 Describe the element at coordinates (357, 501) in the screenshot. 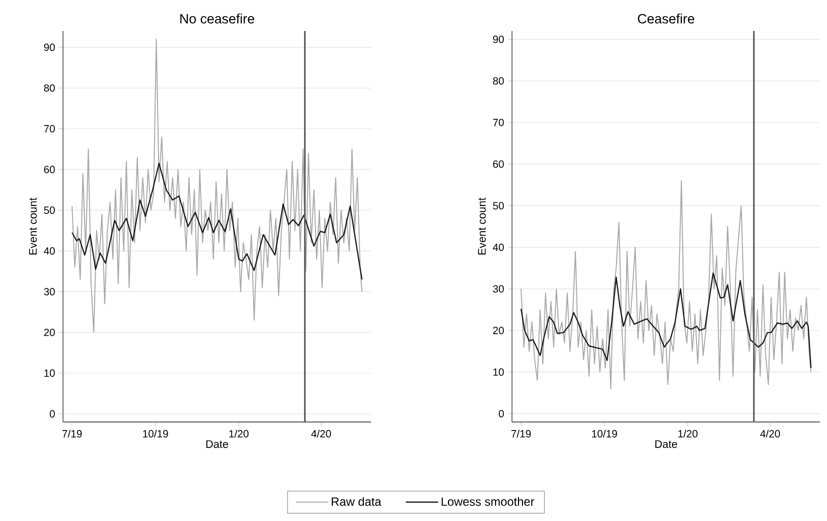

I see `legend-label: Raw data` at that location.